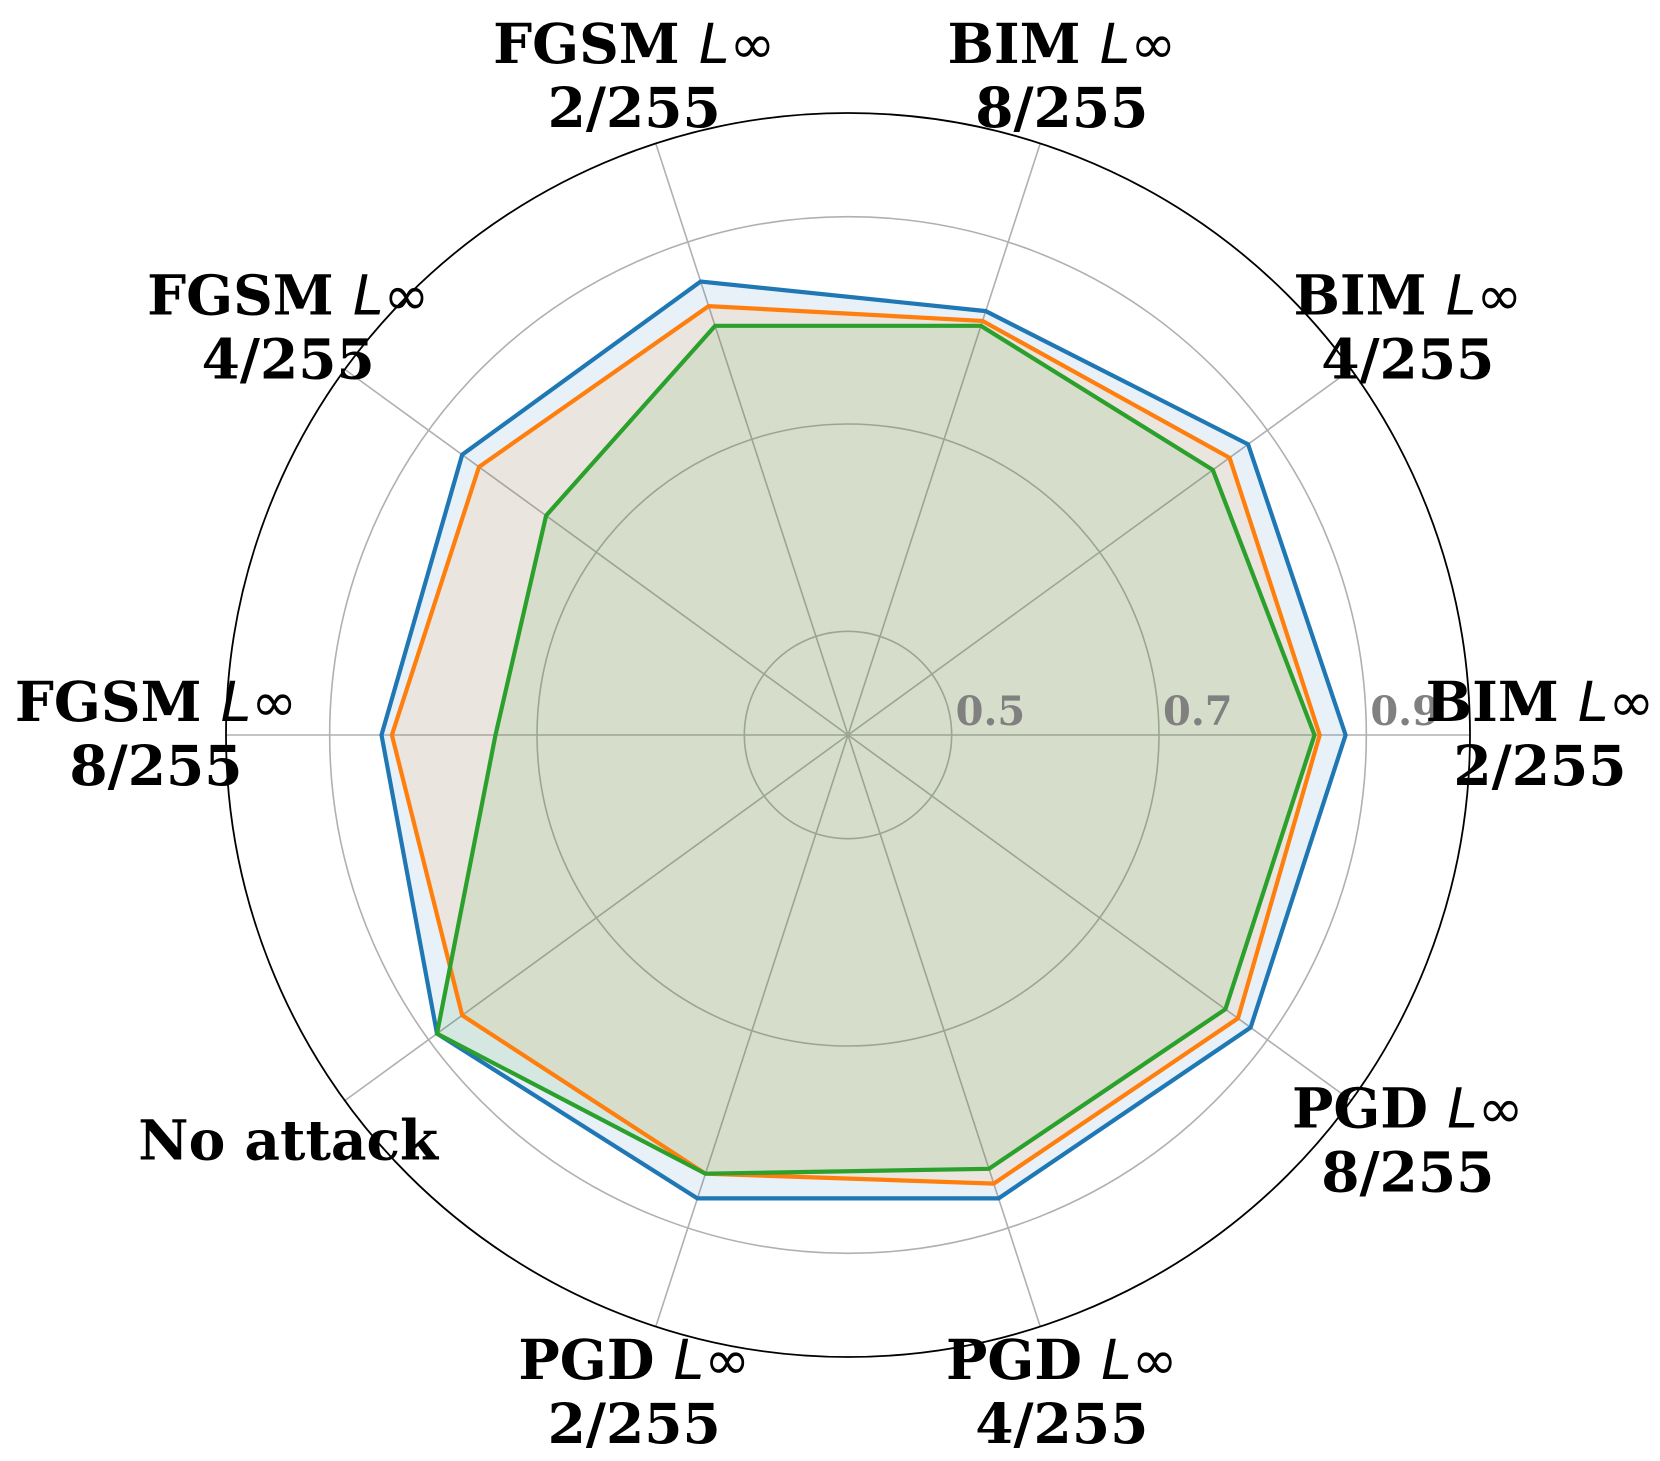 Image resolution: width=1660 pixels, height=1461 pixels. Describe the element at coordinates (991, 711) in the screenshot. I see `r-tick-label: 0.5` at that location.